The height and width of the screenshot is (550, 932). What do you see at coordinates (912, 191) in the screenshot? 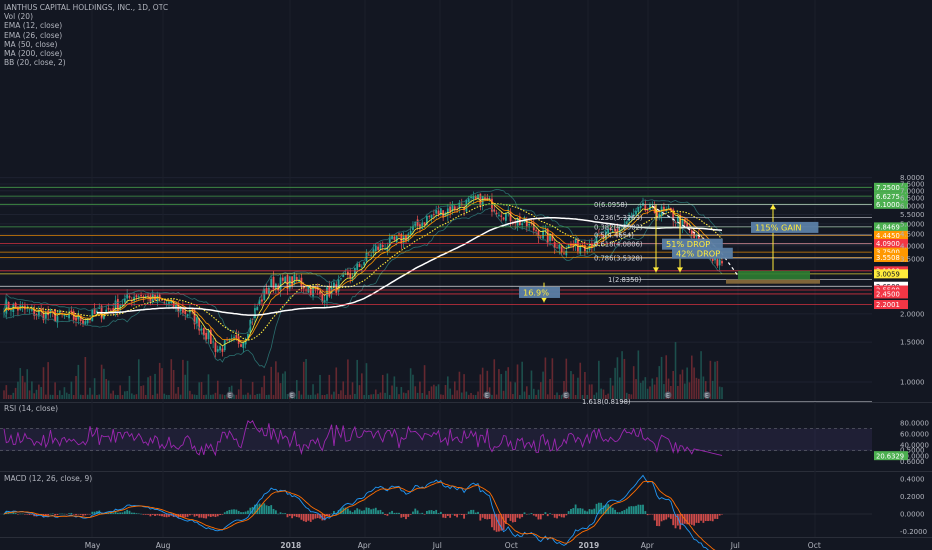
I see `price-tick-label: 7.0000` at bounding box center [912, 191].